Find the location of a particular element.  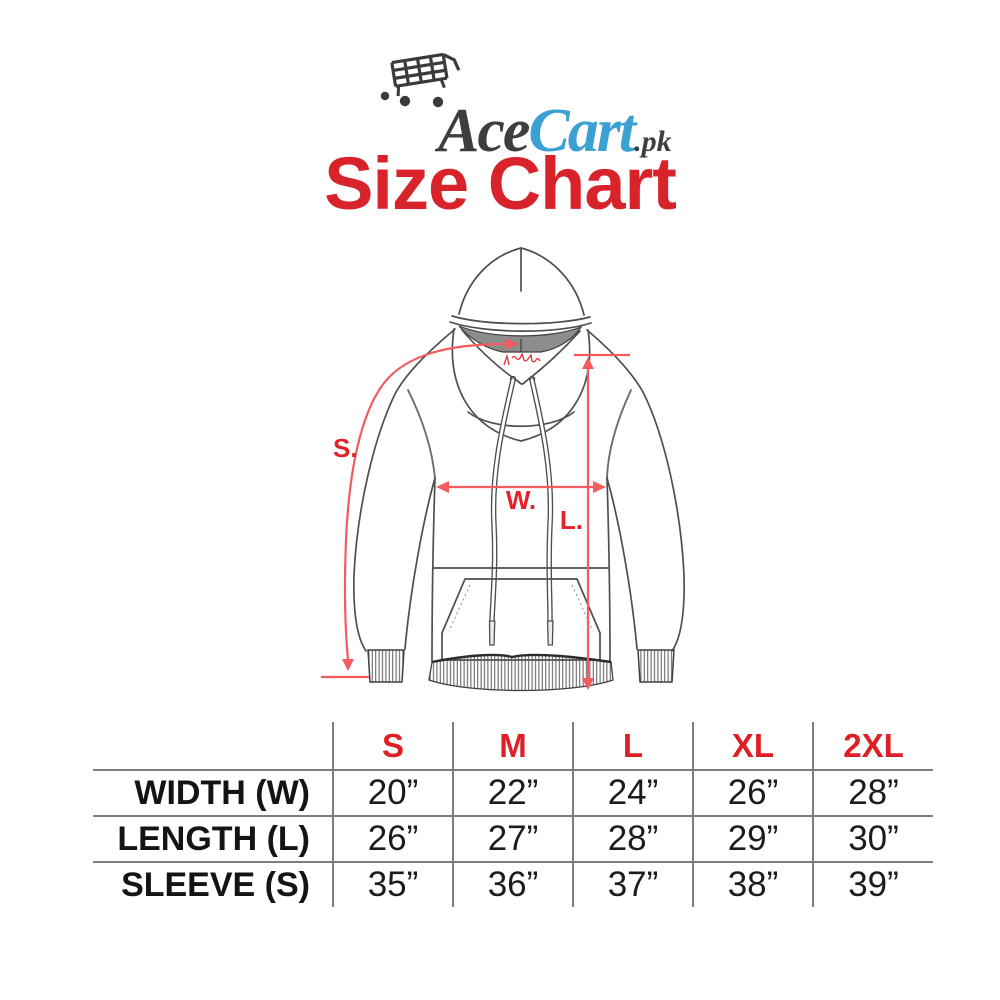

length-value-xl: 29” is located at coordinates (753, 839).